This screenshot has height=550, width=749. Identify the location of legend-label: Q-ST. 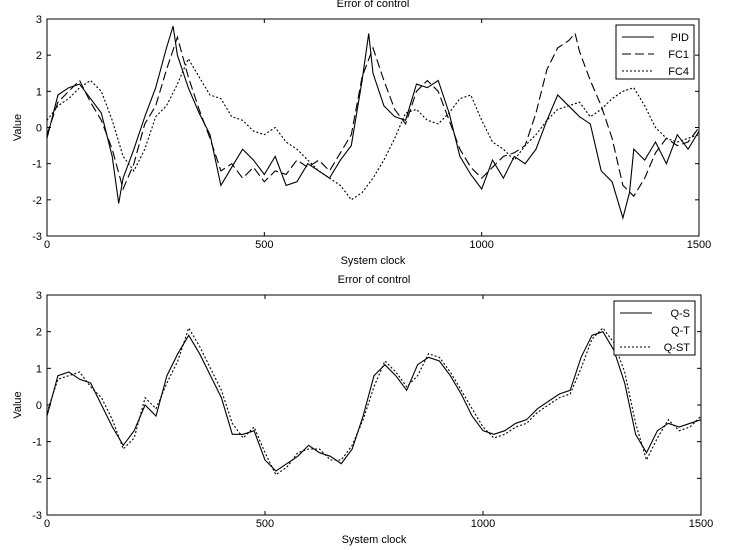
(677, 348).